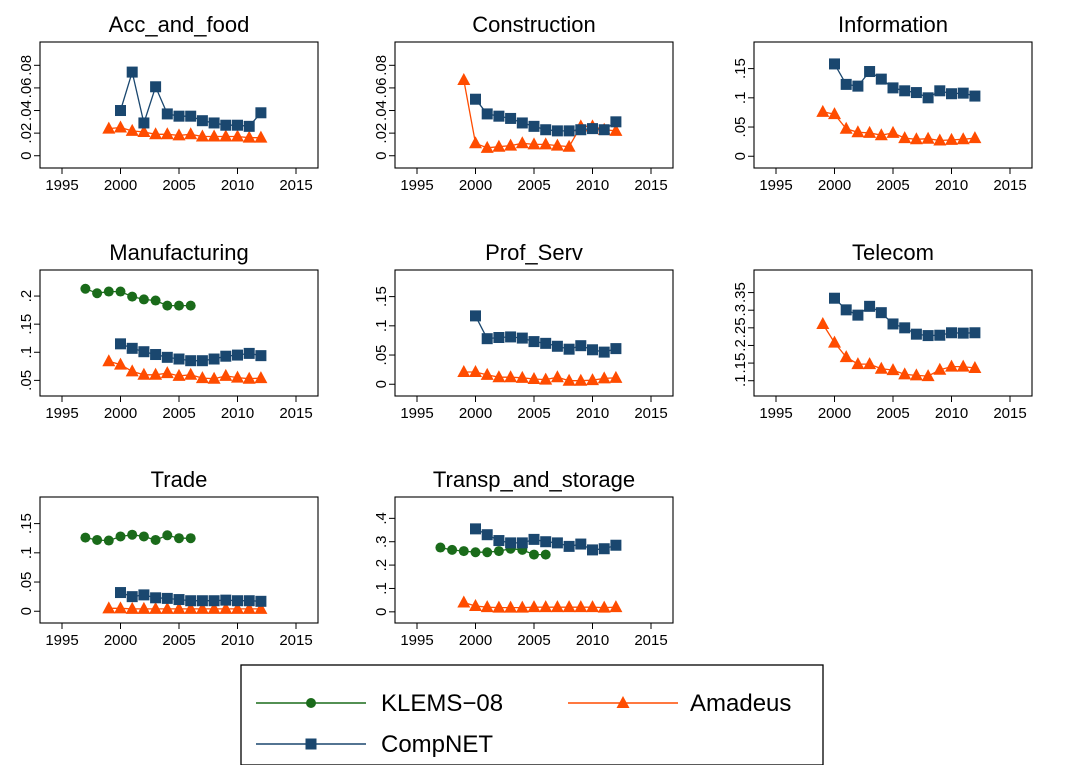 The height and width of the screenshot is (765, 1074). I want to click on panel-title: Telecom, so click(893, 252).